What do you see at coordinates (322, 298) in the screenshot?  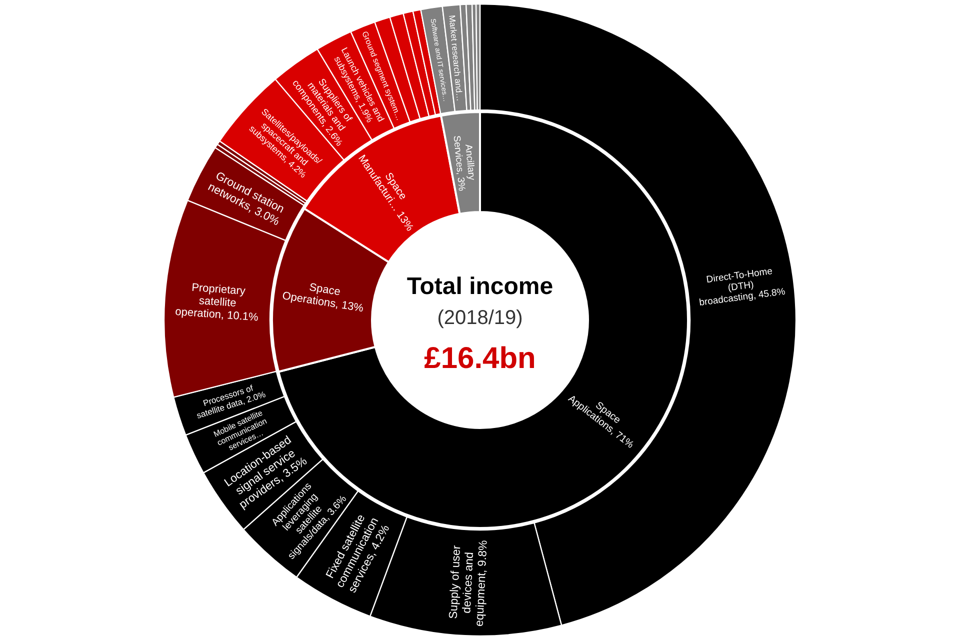 I see `slice-label: Space Operations, 13%` at bounding box center [322, 298].